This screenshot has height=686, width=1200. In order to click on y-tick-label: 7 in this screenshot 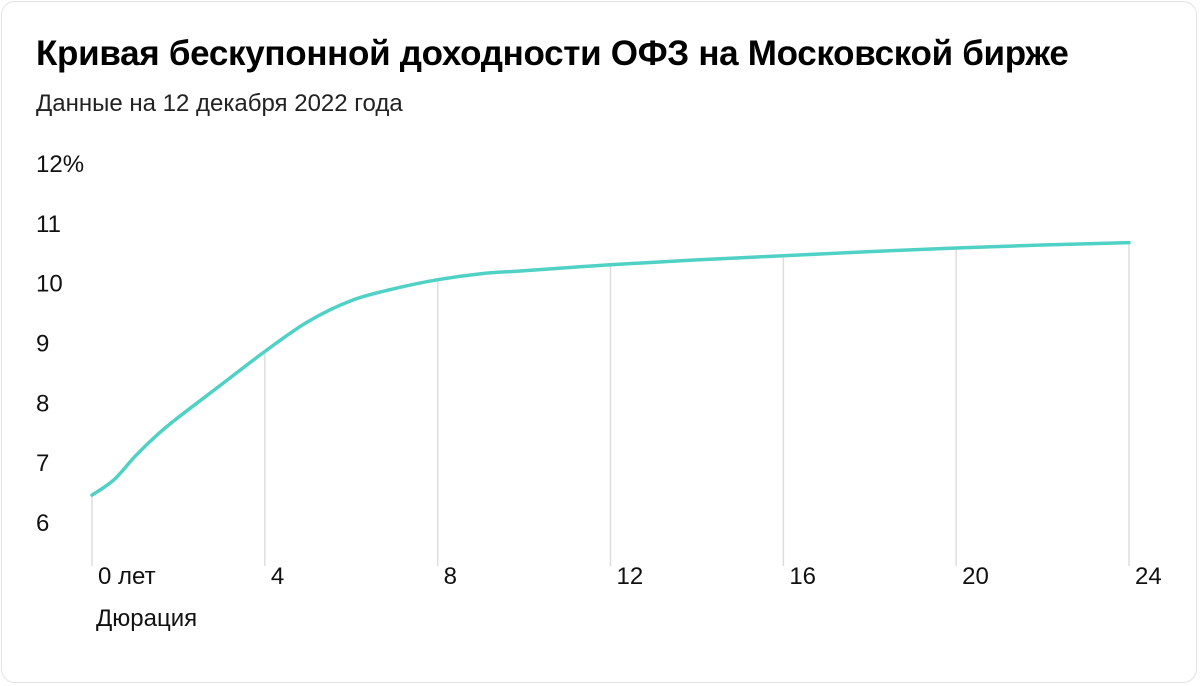, I will do `click(42, 463)`.